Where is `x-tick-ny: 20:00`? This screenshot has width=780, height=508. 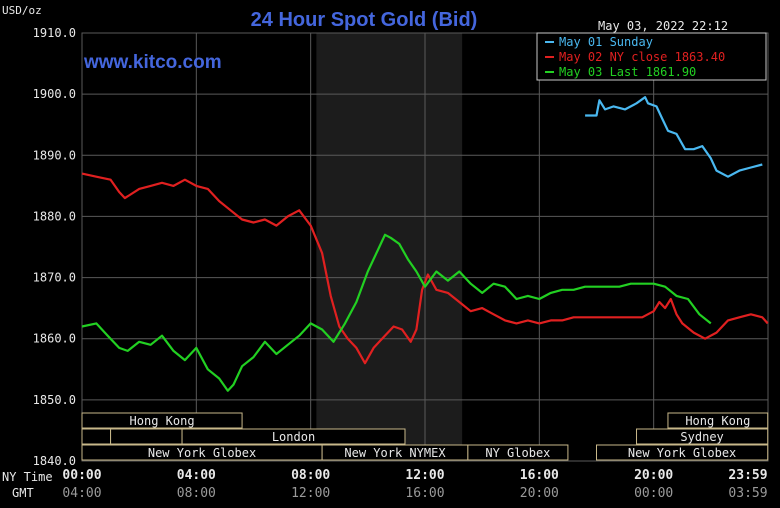
x-tick-ny: 20:00 is located at coordinates (653, 475).